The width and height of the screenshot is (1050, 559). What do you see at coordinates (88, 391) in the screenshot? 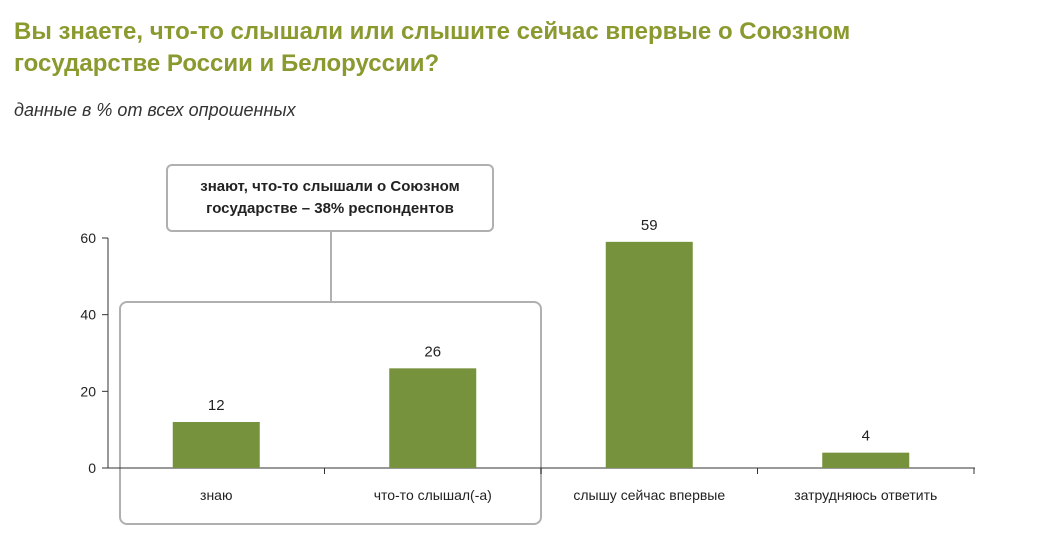
I see `y-tick-label: 20` at bounding box center [88, 391].